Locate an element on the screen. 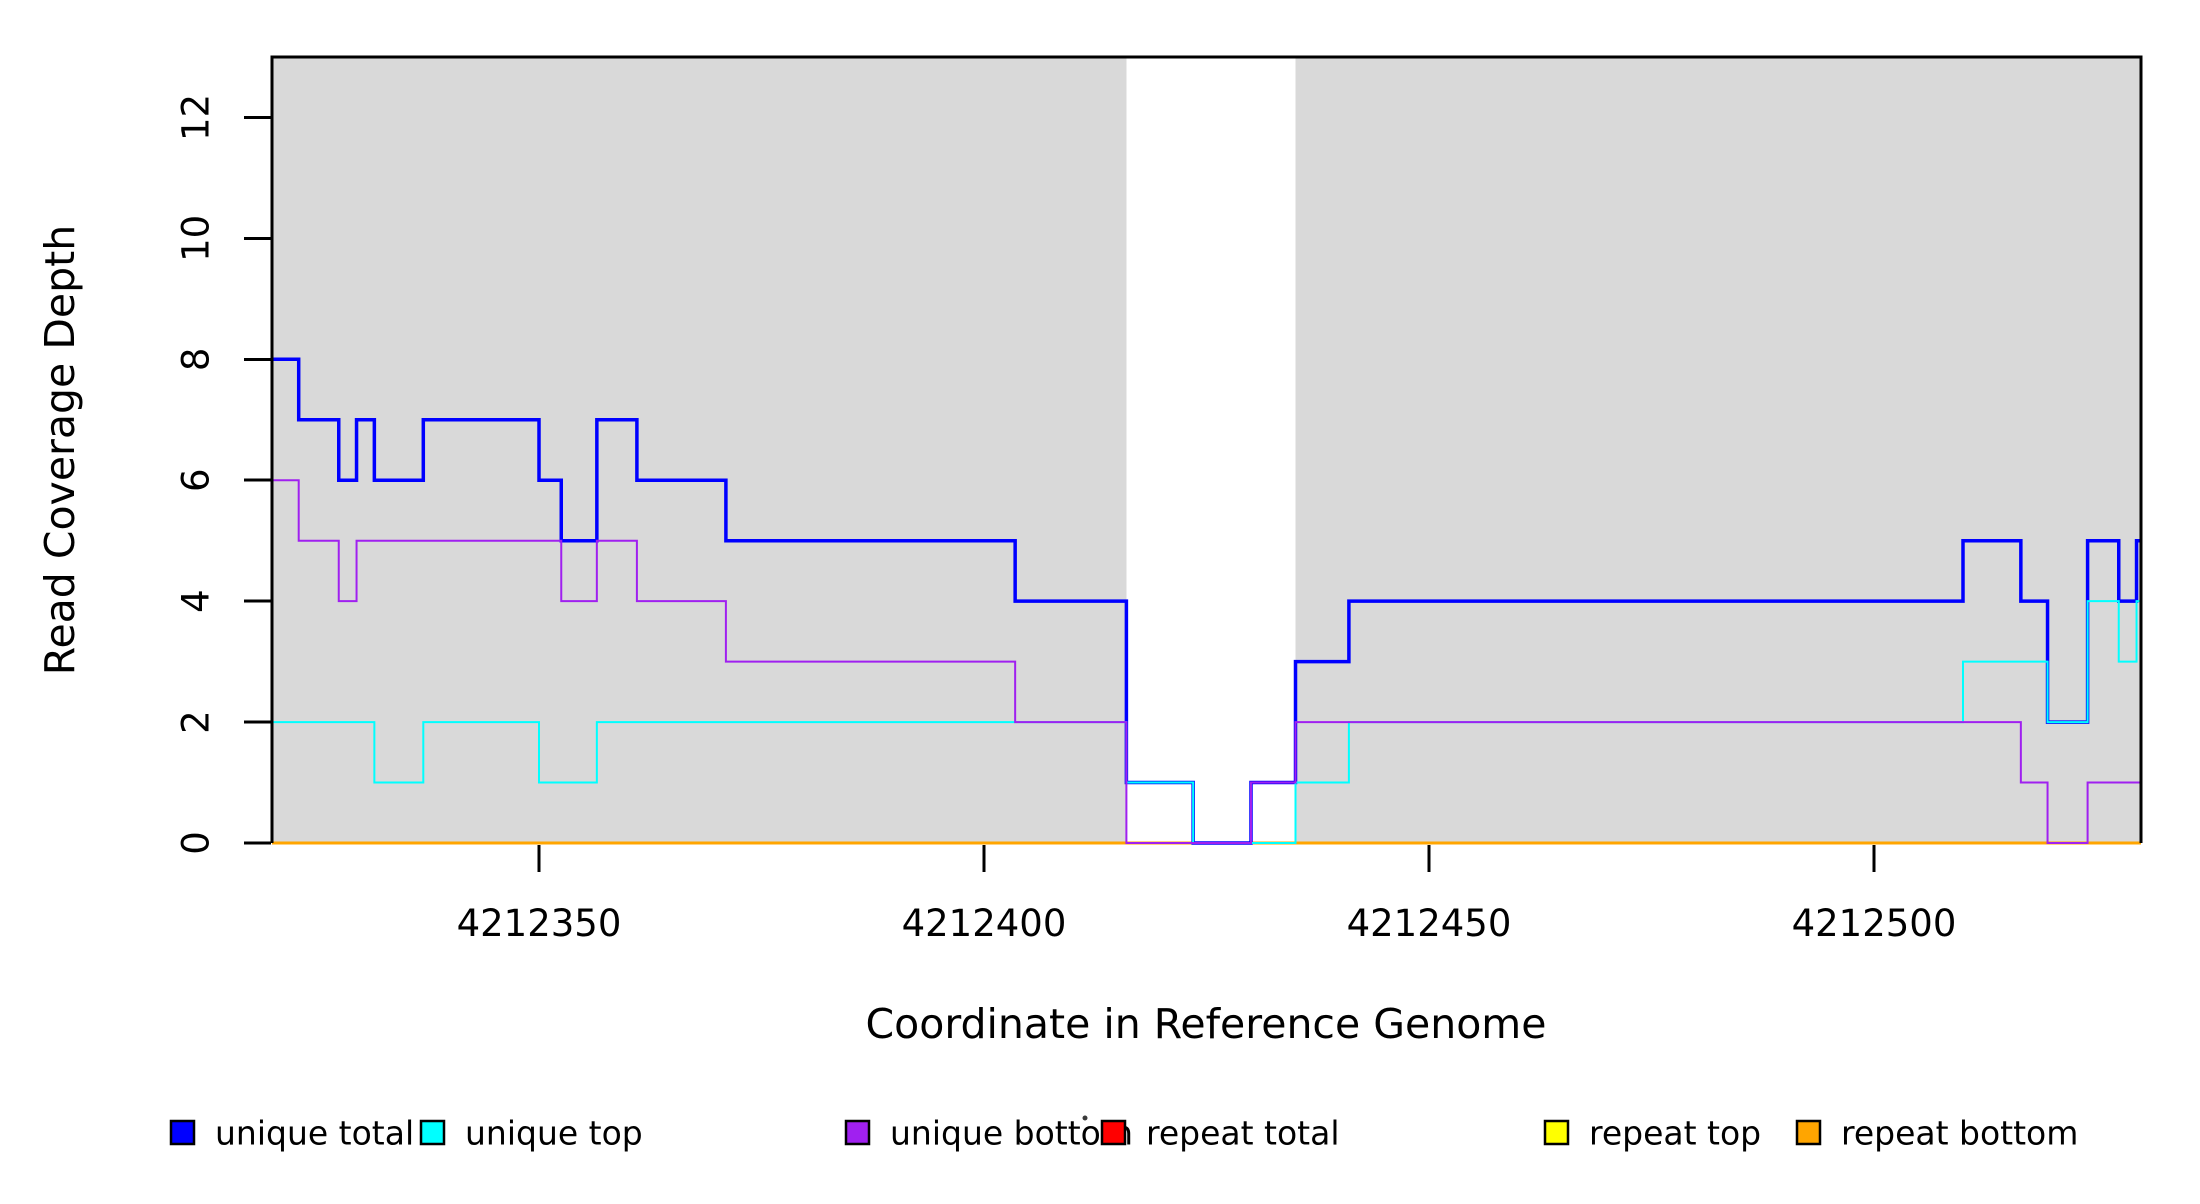  legend-swatch-repeat-top is located at coordinates (1556, 1132).